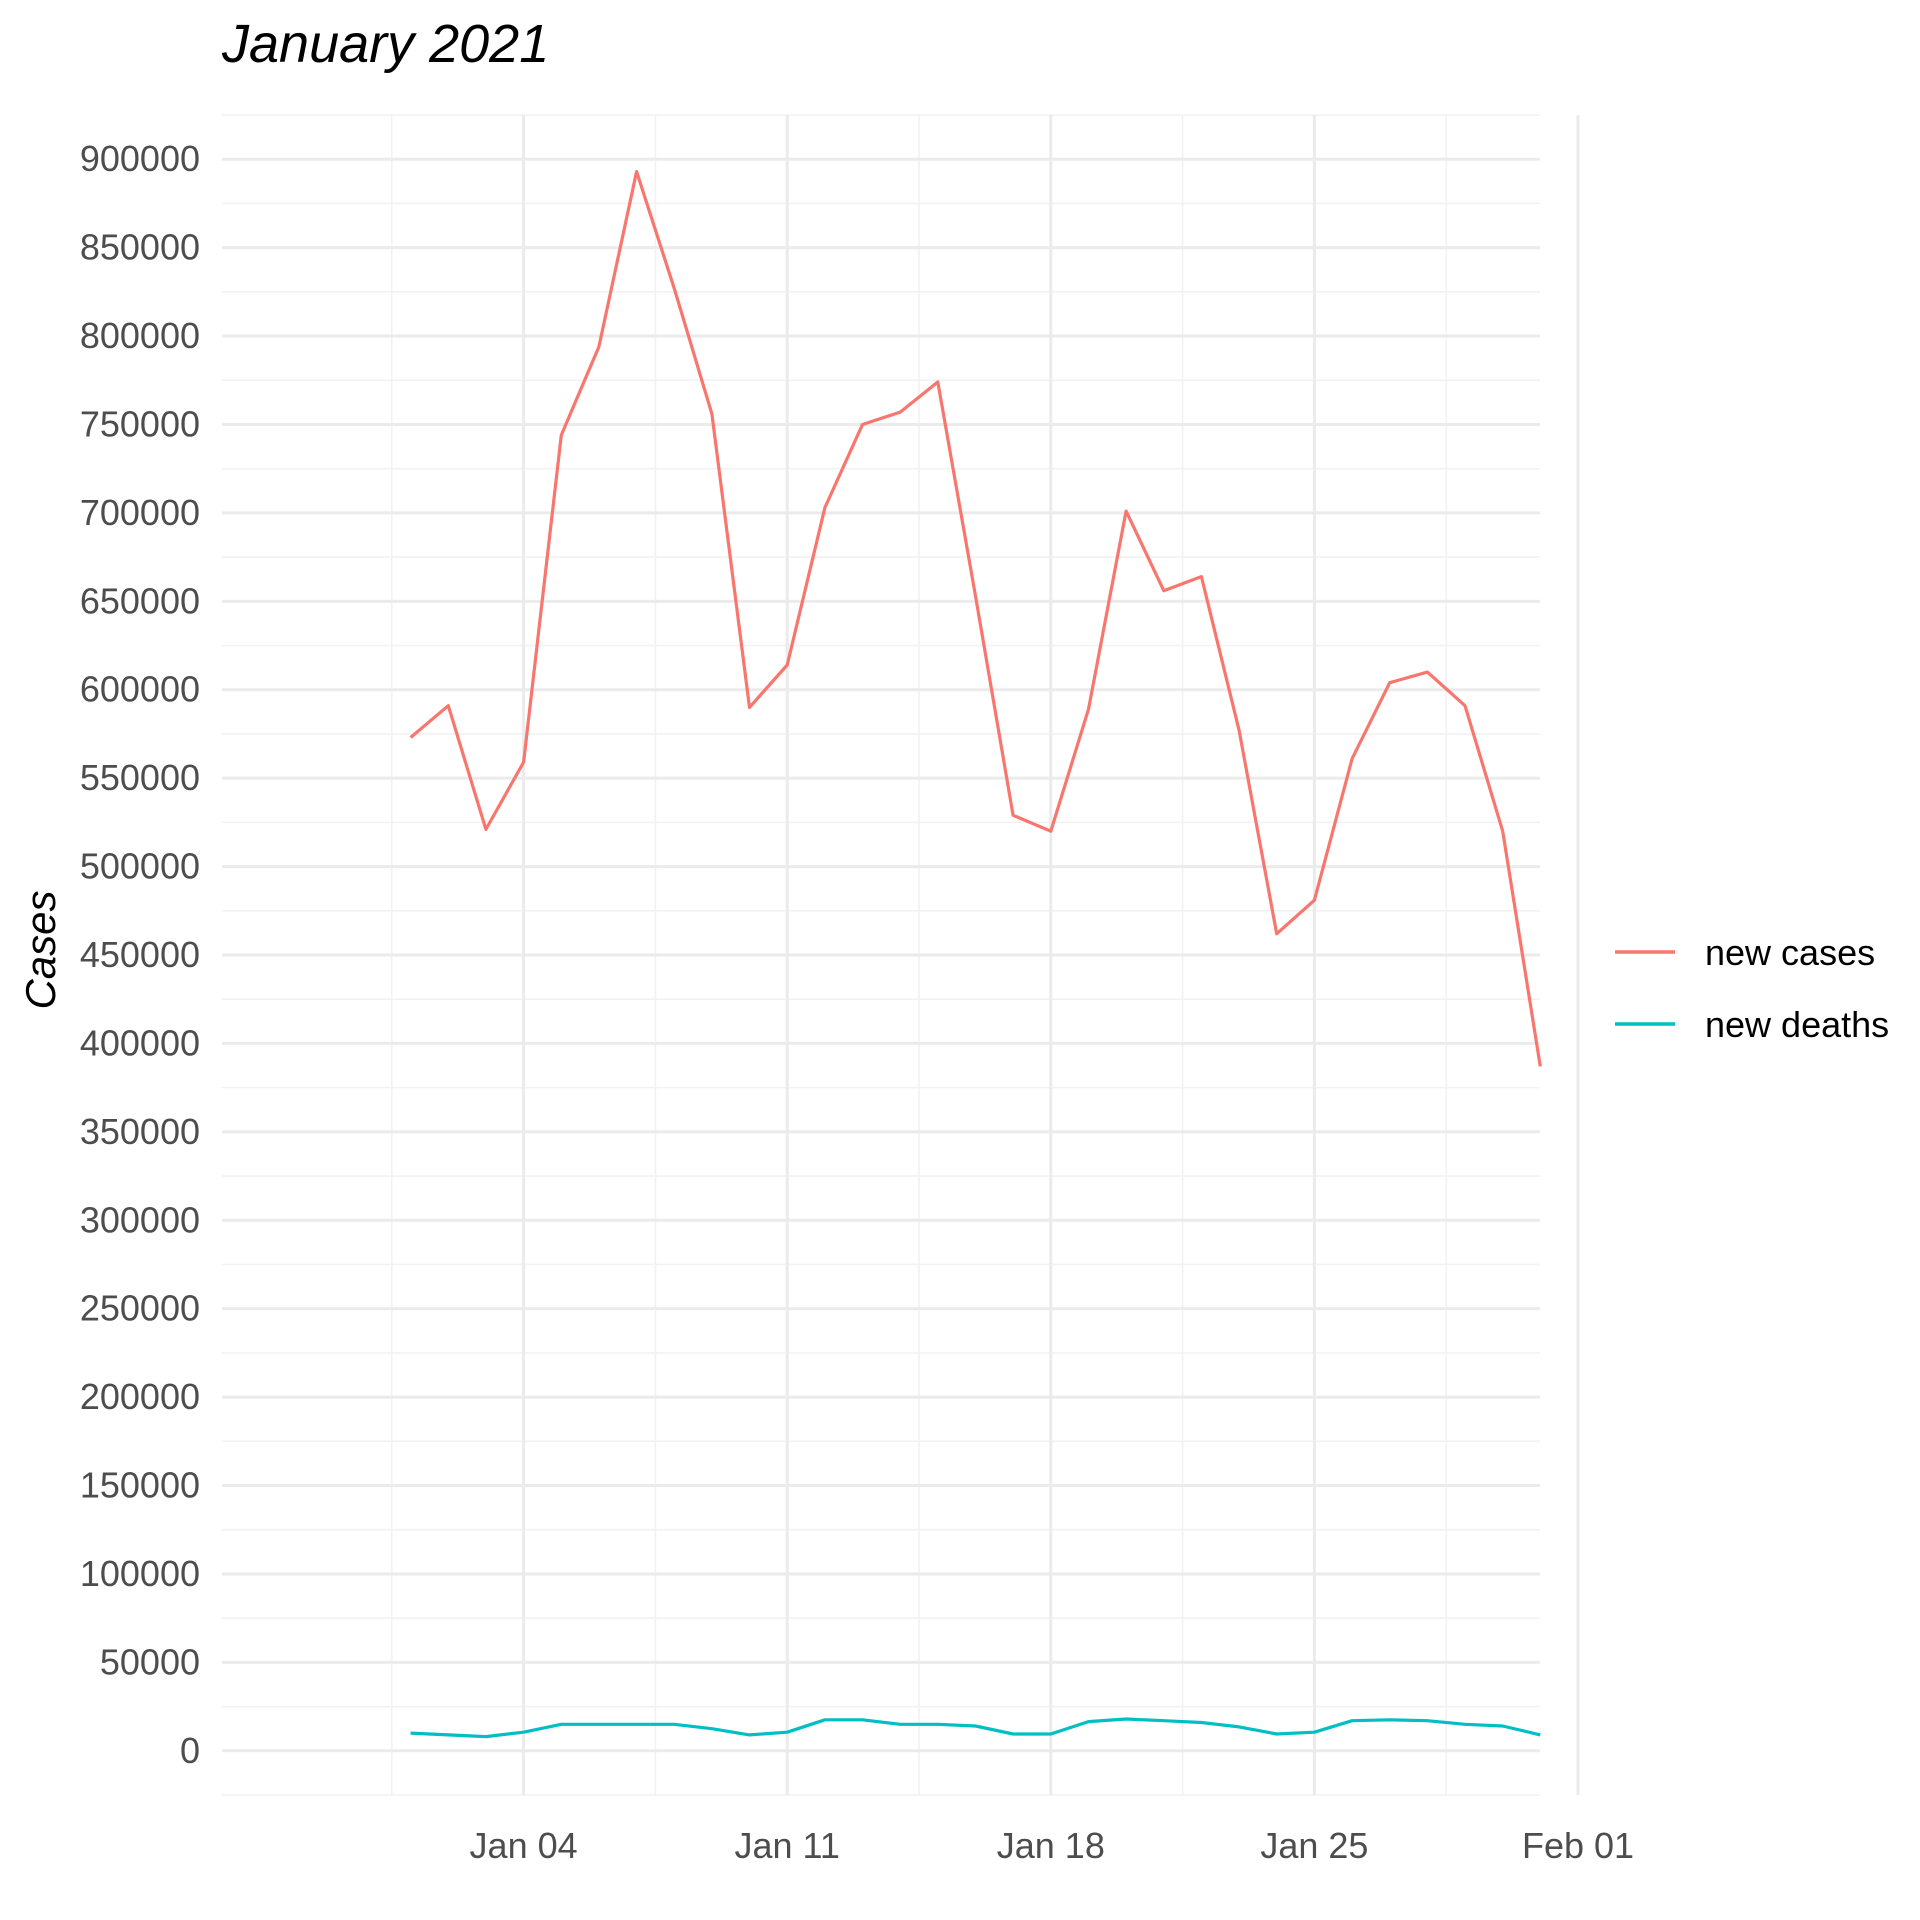  Describe the element at coordinates (786, 1845) in the screenshot. I see `x-tick-label: Jan 11` at that location.